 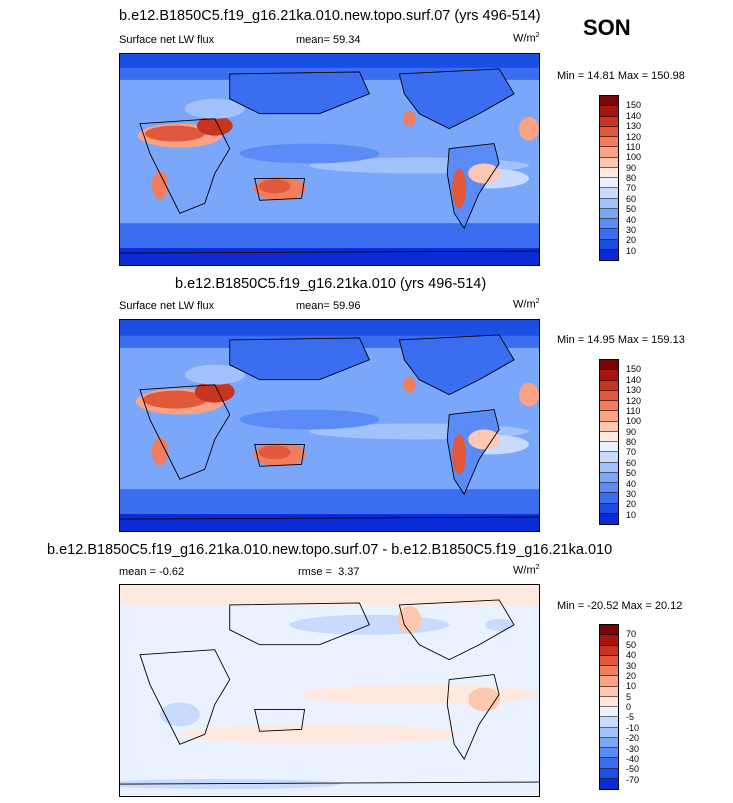 What do you see at coordinates (621, 340) in the screenshot?
I see `panel-2-minmax: Min = 14.95 Max = 159.13` at bounding box center [621, 340].